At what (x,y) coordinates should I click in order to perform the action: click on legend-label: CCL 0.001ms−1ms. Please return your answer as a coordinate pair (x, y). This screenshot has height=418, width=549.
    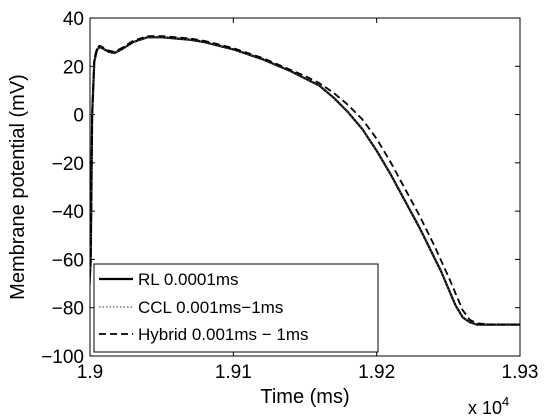
    Looking at the image, I should click on (210, 307).